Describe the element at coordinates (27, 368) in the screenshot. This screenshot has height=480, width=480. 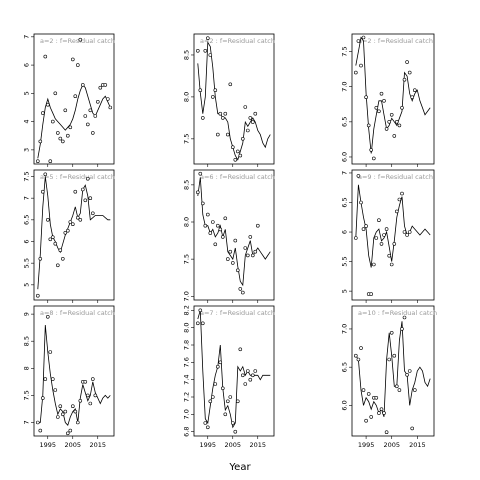
I see `y-tick-label: 8` at that location.